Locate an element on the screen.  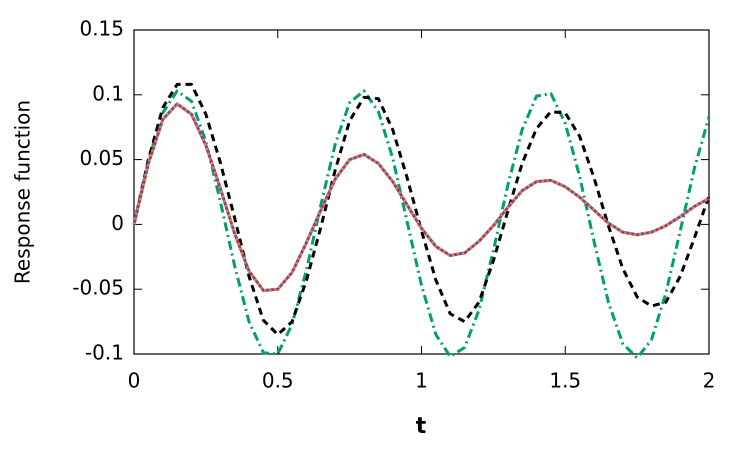
y-tick-label: 0 is located at coordinates (117, 223).